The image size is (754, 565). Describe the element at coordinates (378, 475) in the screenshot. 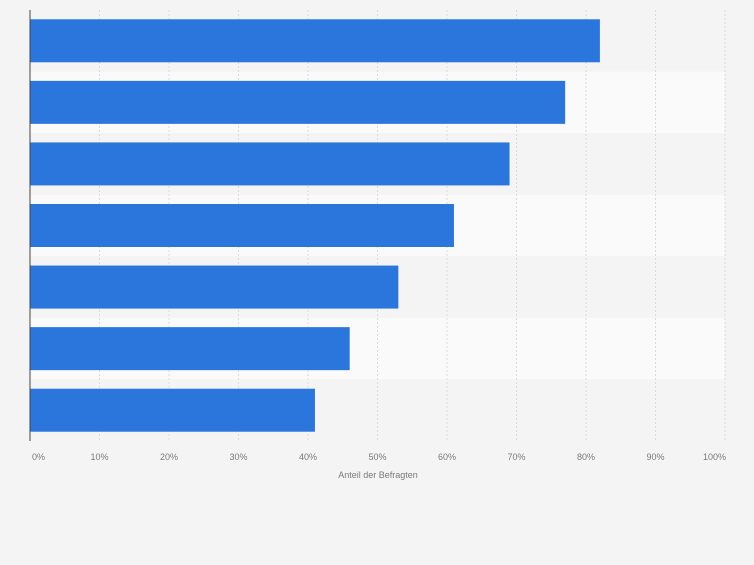

I see `x-axis-label: Anteil der Befragten` at that location.